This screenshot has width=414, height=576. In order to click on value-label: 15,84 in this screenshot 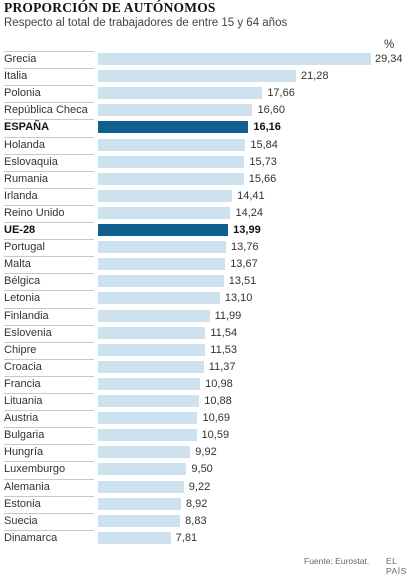, I will do `click(264, 144)`.